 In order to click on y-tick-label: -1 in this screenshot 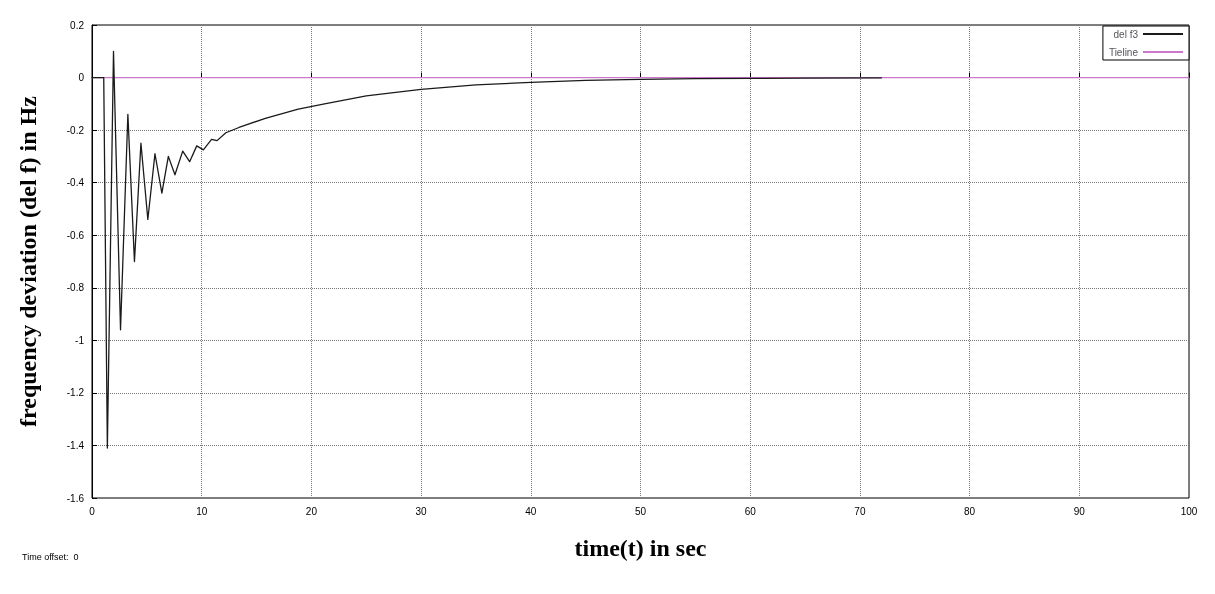, I will do `click(80, 340)`.